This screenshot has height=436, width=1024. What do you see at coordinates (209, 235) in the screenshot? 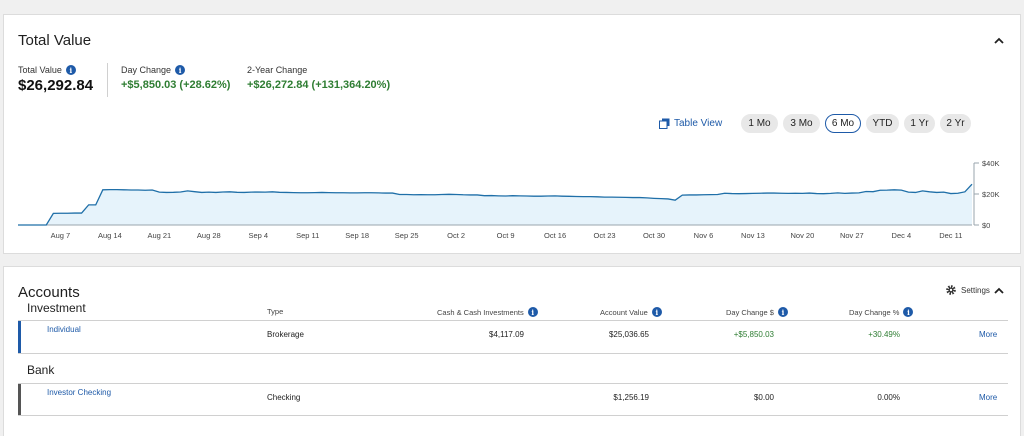
I see `x-tick-label: Aug 28` at bounding box center [209, 235].